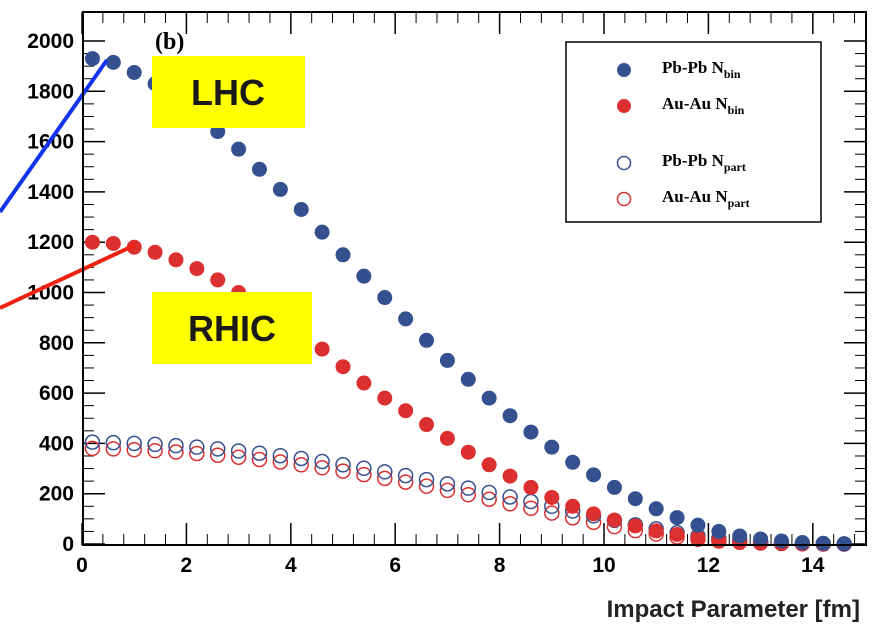 The width and height of the screenshot is (885, 634). What do you see at coordinates (228, 92) in the screenshot?
I see `lhc-label-box` at bounding box center [228, 92].